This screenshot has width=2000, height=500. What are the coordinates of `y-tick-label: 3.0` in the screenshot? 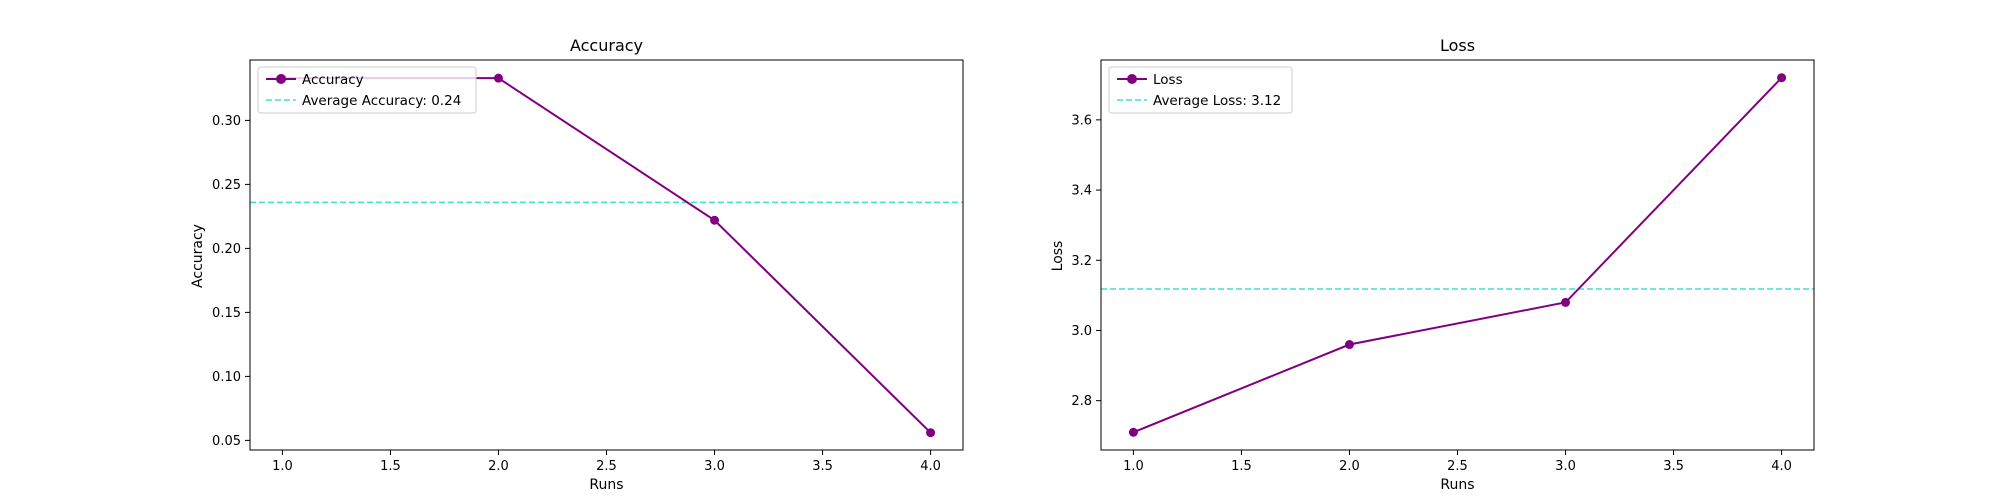 It's located at (1081, 331).